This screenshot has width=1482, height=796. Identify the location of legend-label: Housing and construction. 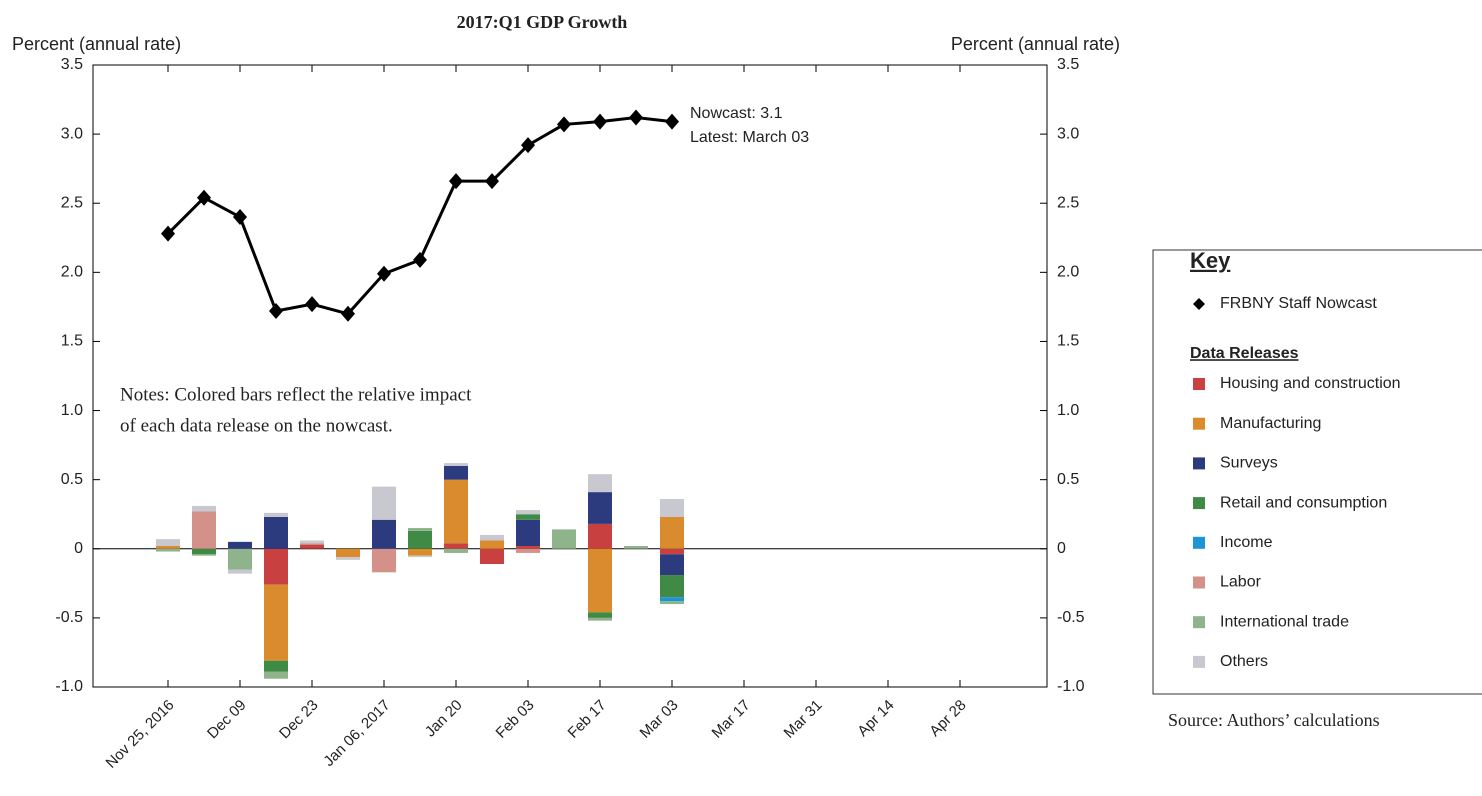
(1310, 383).